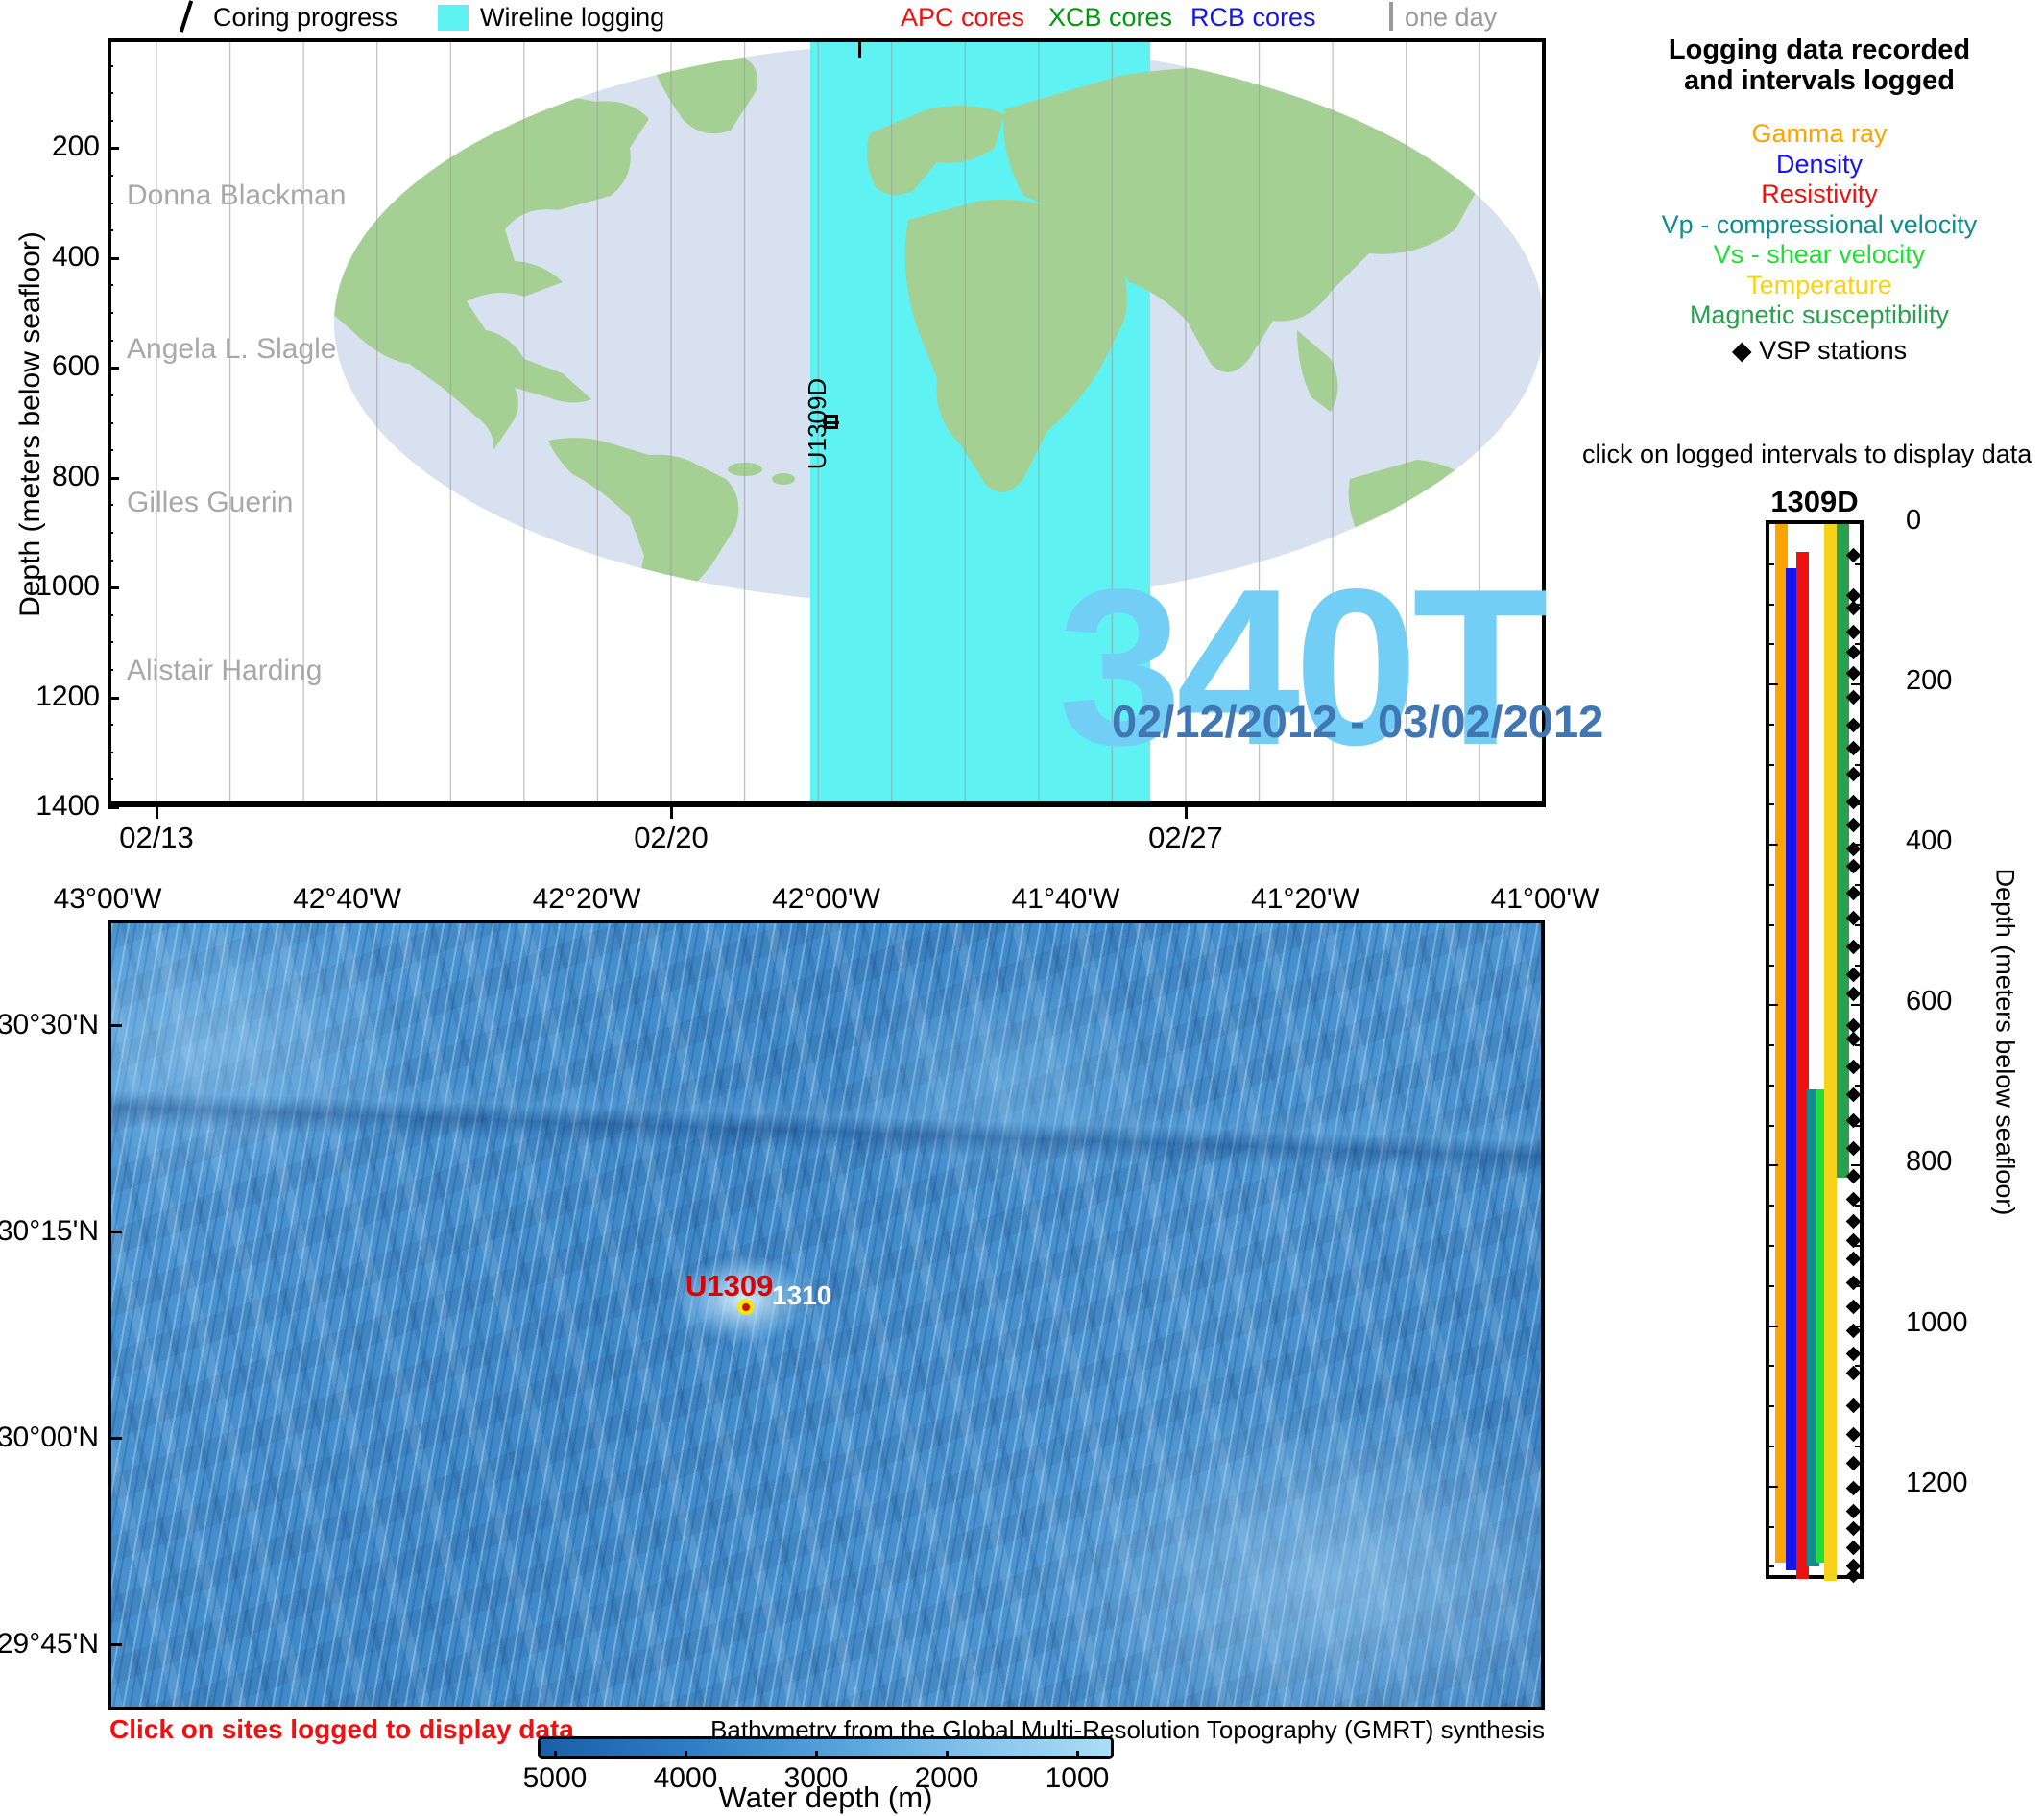 The width and height of the screenshot is (2044, 1816). I want to click on apc-cores-label: APC cores, so click(963, 17).